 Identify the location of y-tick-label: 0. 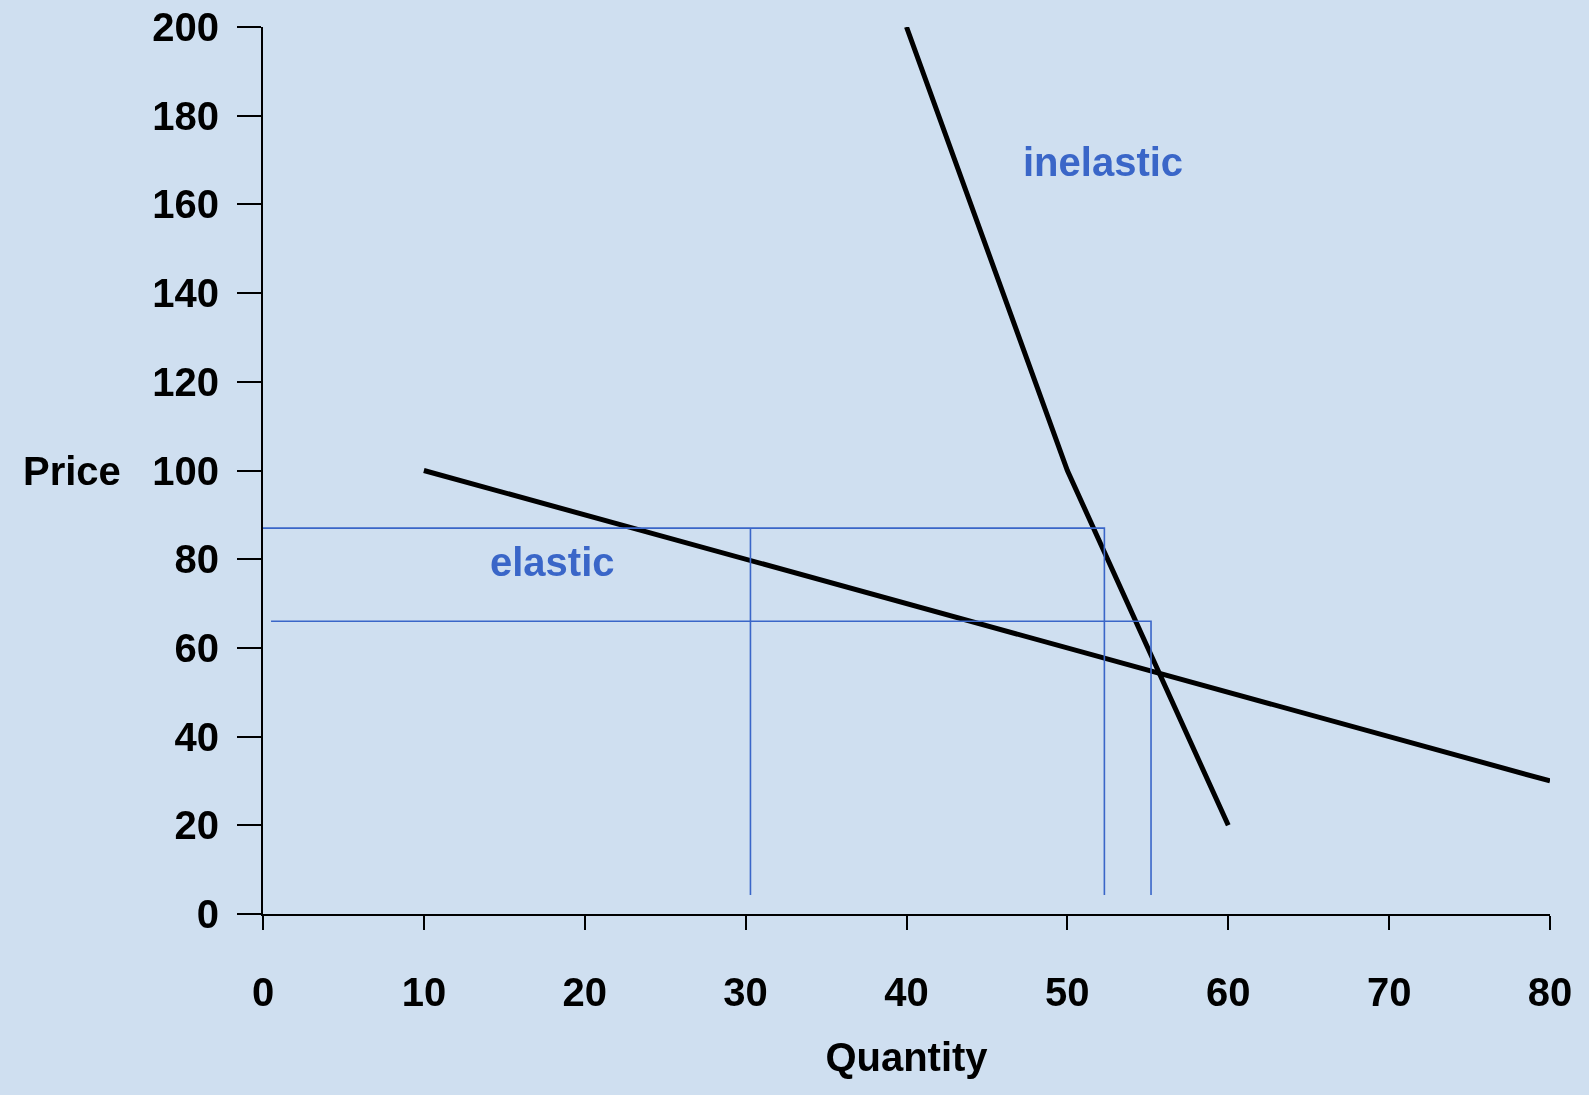
(207, 914).